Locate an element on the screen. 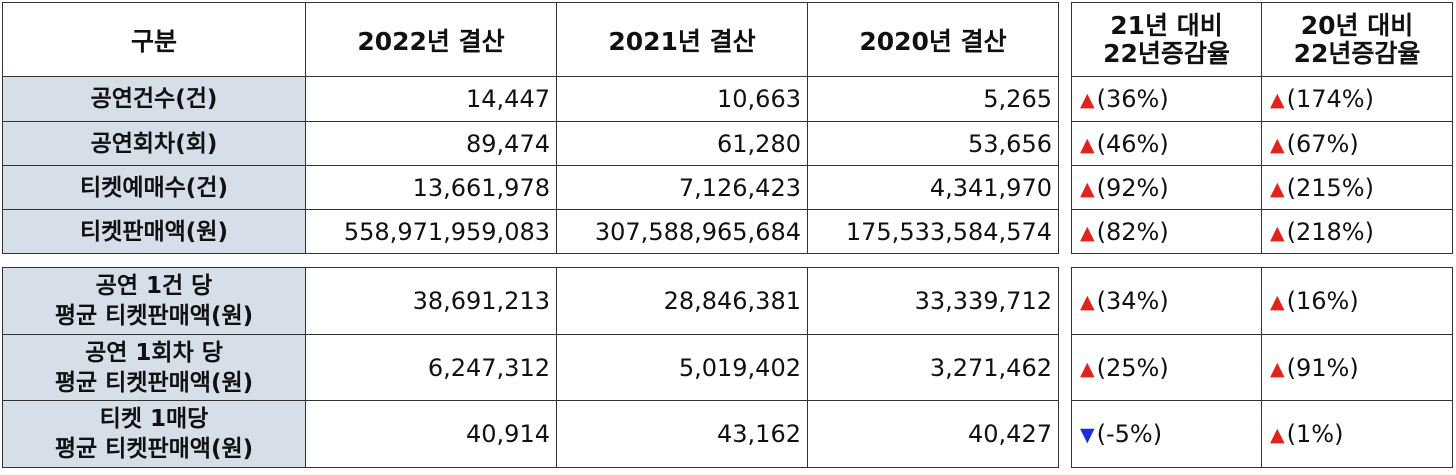 The height and width of the screenshot is (475, 1456). change-value: (215%) is located at coordinates (1330, 187).